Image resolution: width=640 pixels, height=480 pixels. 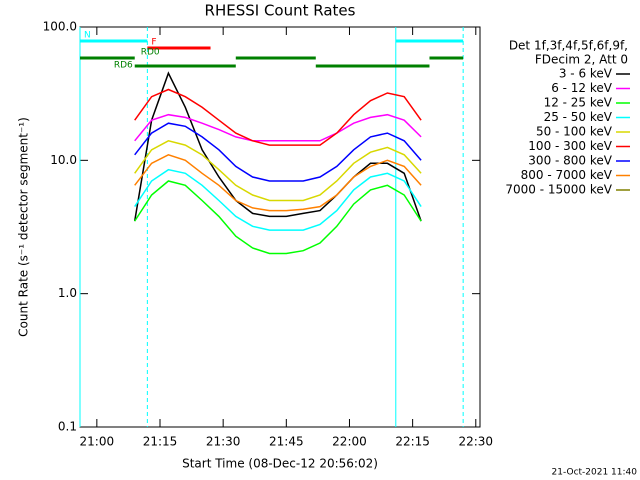 What do you see at coordinates (570, 161) in the screenshot?
I see `legend-label: 300 - 800 keV` at bounding box center [570, 161].